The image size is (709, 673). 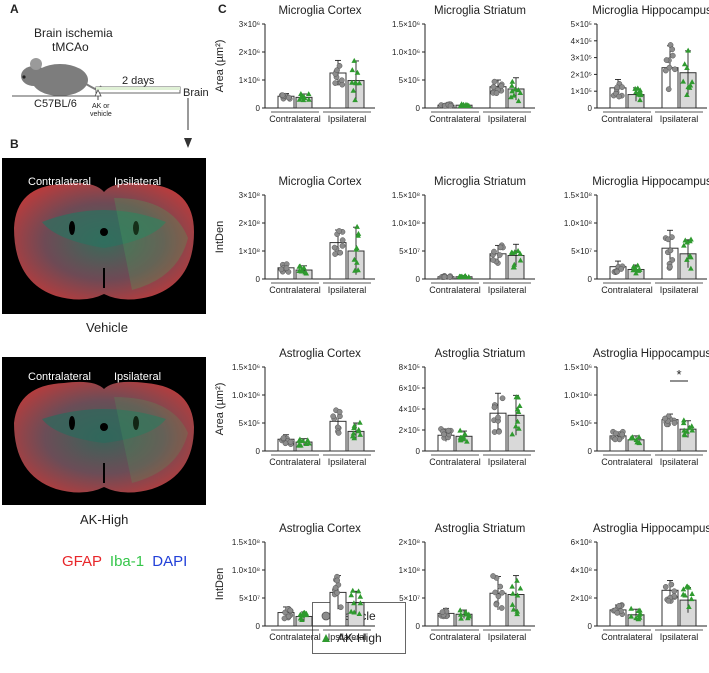 I want to click on y-tick-label: 3×10⁶, so click(x=249, y=24).